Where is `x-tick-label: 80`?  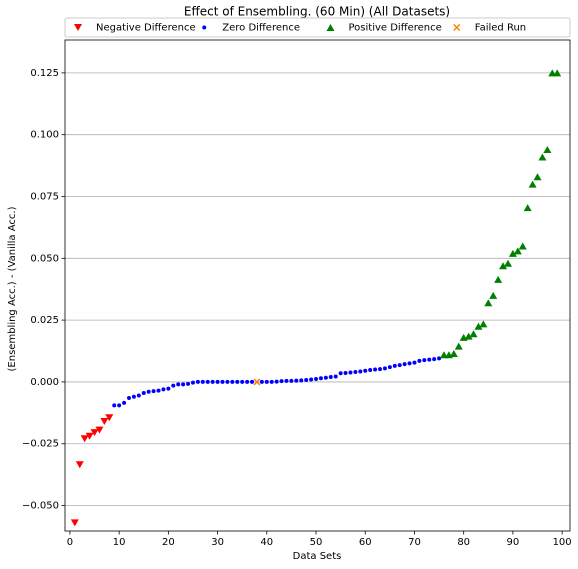
x-tick-label: 80 is located at coordinates (463, 542).